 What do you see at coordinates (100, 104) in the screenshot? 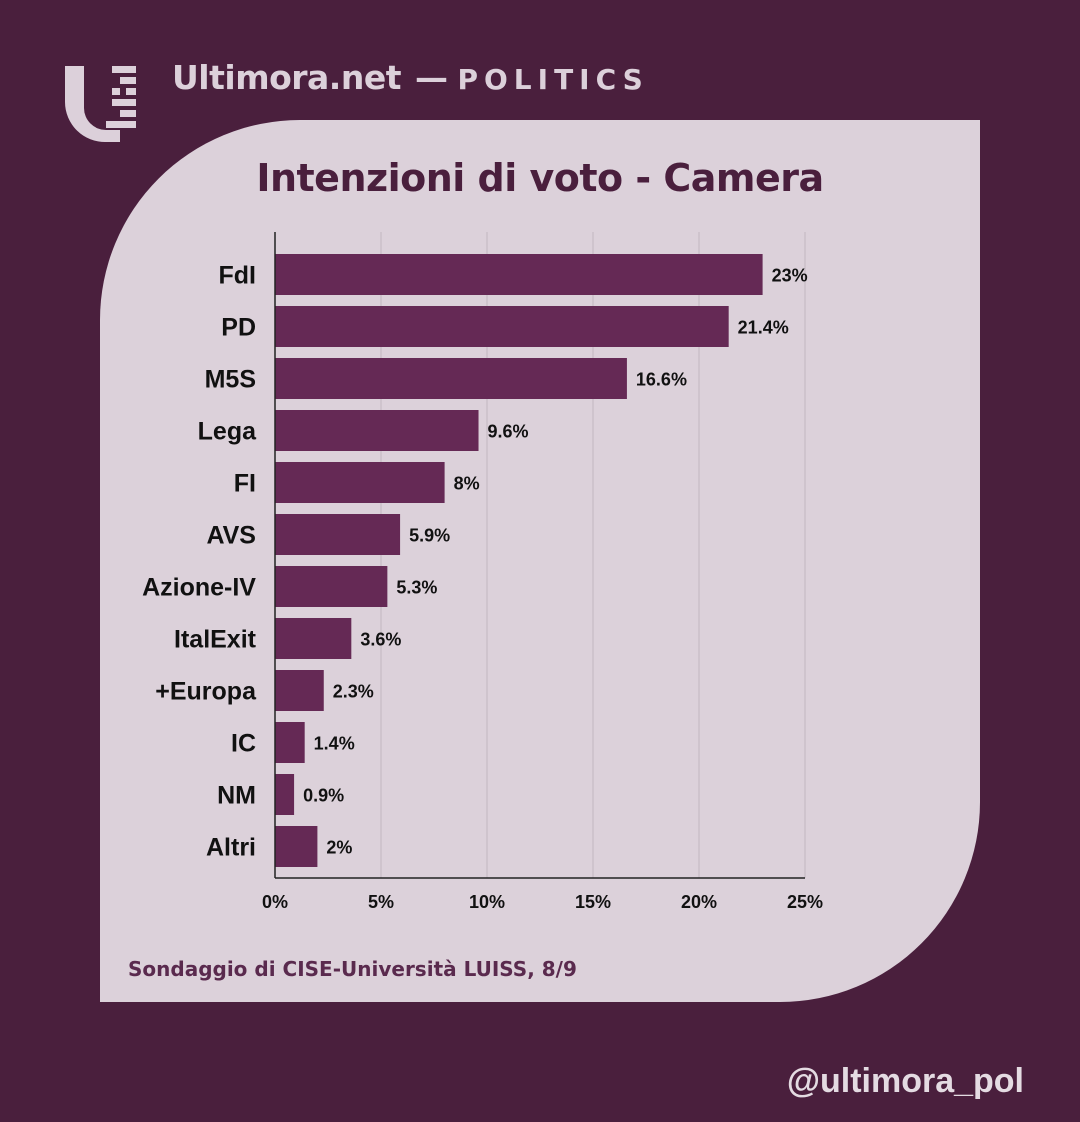
I see `ultimora-logo-icon` at bounding box center [100, 104].